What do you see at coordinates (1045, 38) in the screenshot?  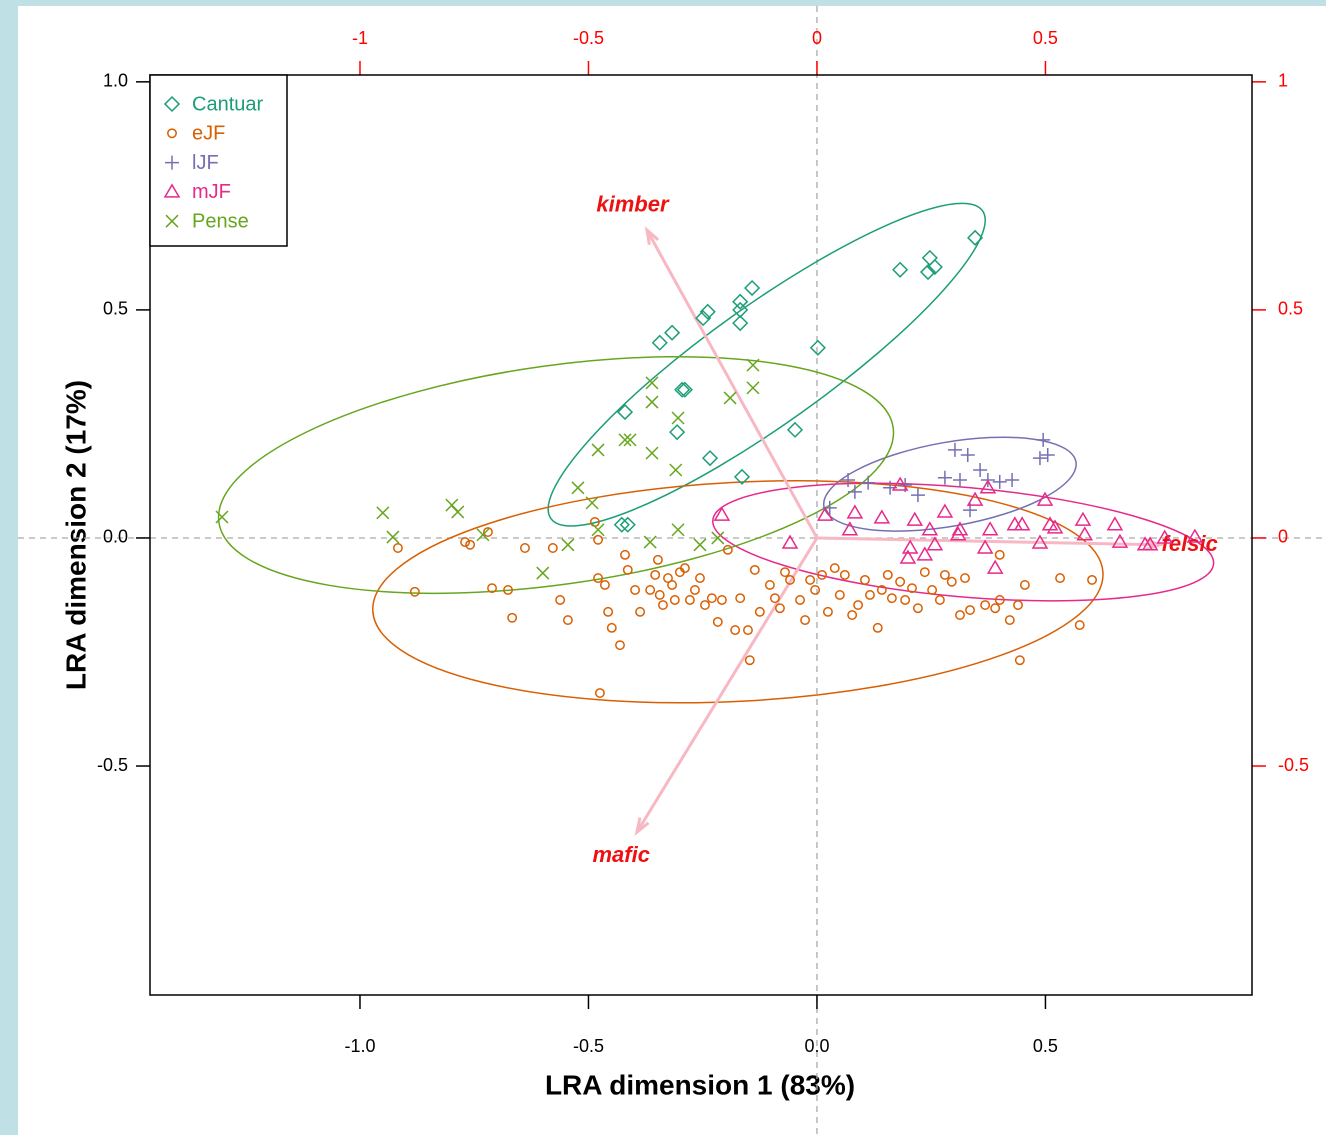 I see `x2-tick-label: 0.5` at bounding box center [1045, 38].